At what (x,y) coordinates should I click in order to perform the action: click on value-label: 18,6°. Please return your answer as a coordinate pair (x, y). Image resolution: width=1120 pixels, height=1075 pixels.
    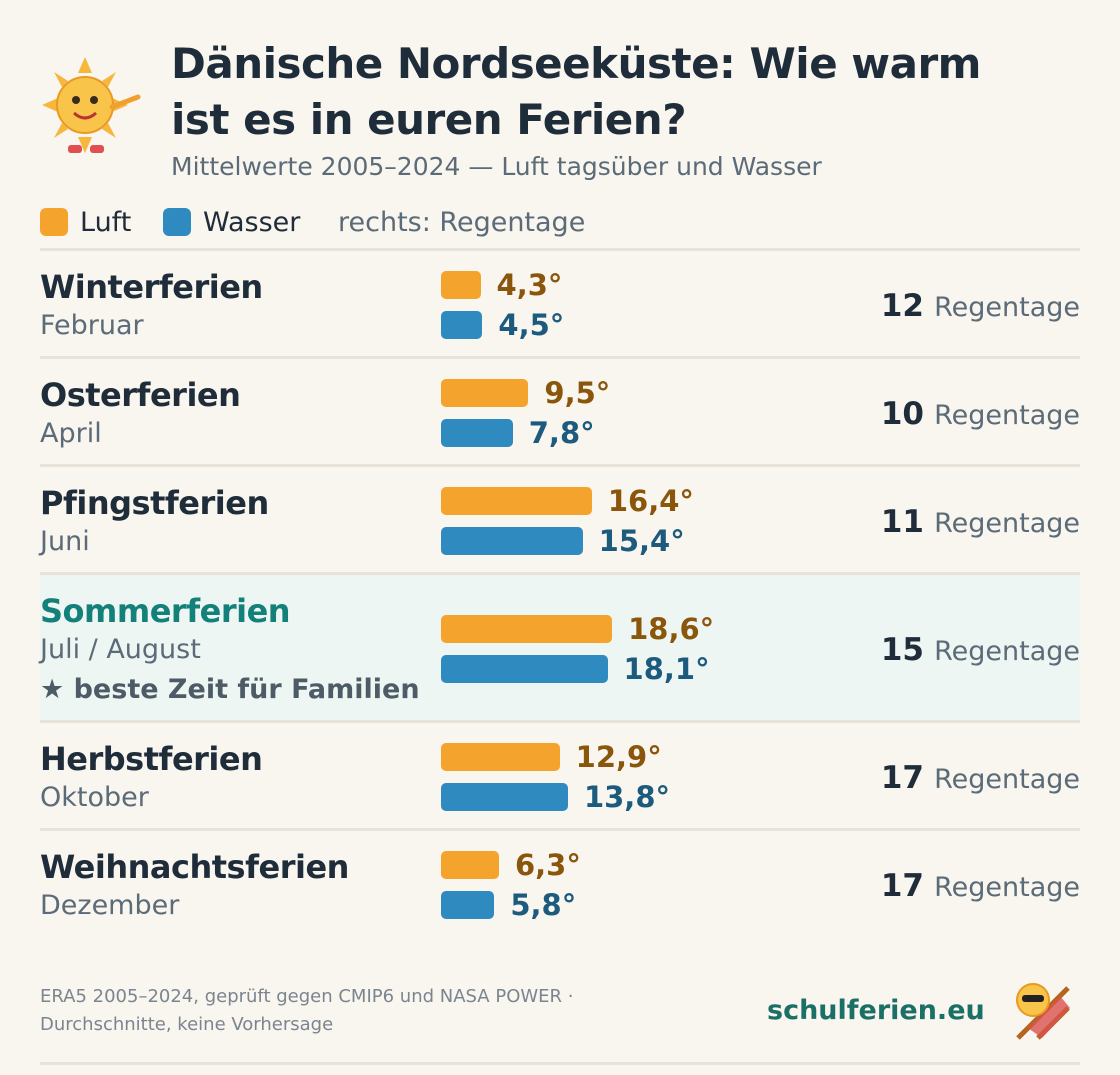
    Looking at the image, I should click on (671, 629).